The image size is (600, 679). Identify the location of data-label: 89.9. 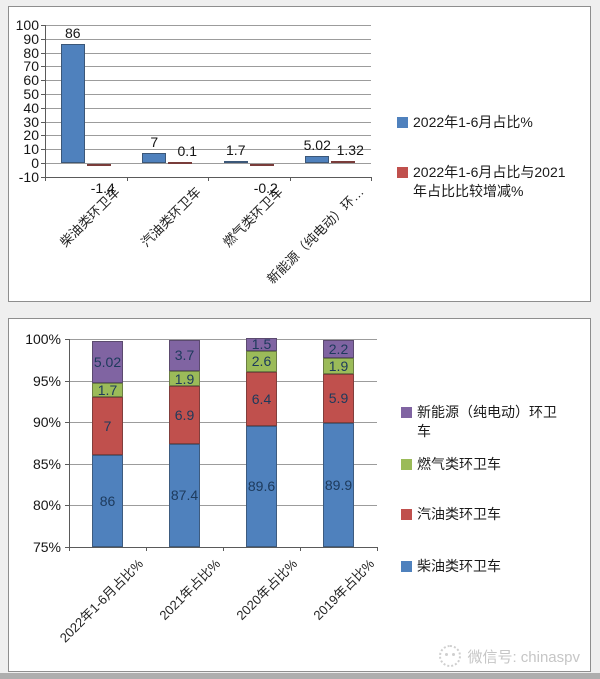
(338, 485).